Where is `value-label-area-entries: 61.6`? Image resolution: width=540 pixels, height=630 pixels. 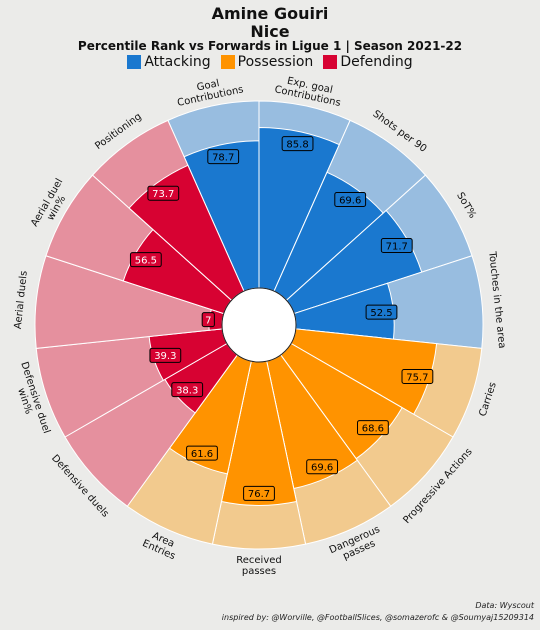 value-label-area-entries: 61.6 is located at coordinates (202, 454).